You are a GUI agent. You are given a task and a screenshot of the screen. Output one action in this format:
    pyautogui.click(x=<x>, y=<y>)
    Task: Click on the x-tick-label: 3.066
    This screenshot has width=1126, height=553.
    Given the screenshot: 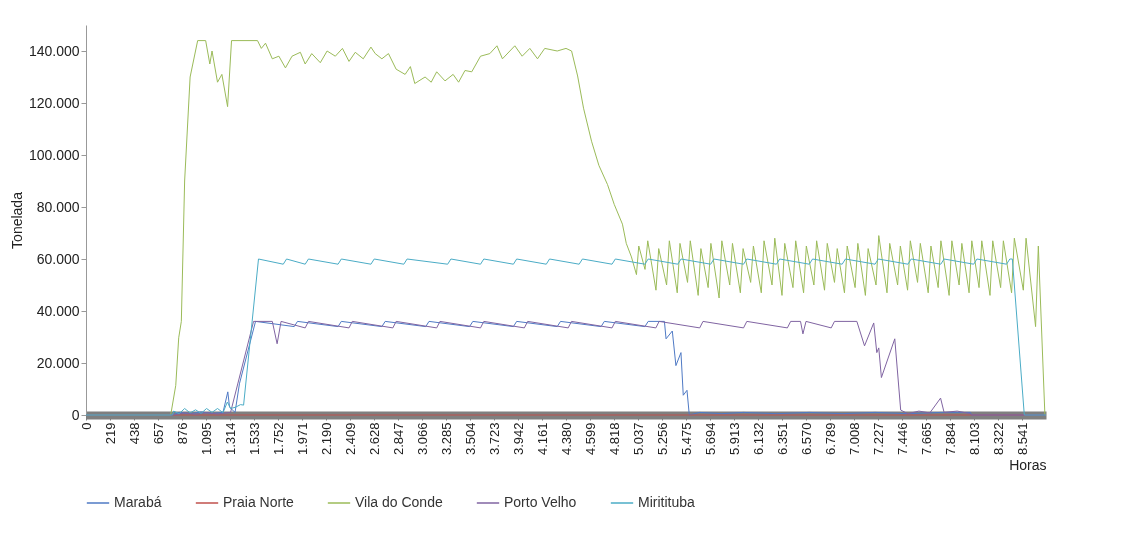 What is the action you would take?
    pyautogui.click(x=422, y=439)
    